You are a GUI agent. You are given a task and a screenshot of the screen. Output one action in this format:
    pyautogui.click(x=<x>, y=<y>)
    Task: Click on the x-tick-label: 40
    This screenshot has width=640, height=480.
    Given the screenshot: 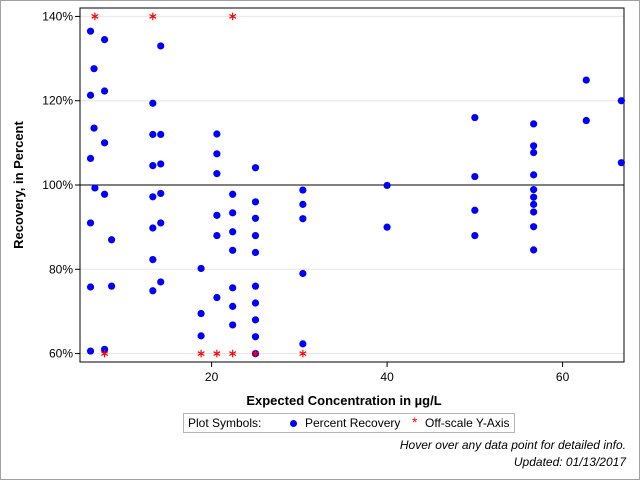 What is the action you would take?
    pyautogui.click(x=387, y=377)
    